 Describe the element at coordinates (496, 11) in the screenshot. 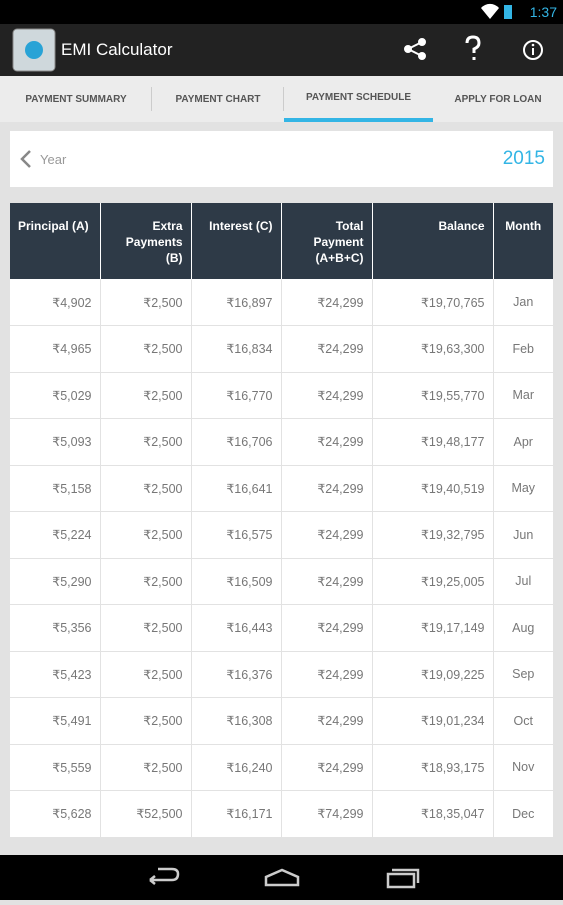

I see `status-icons` at that location.